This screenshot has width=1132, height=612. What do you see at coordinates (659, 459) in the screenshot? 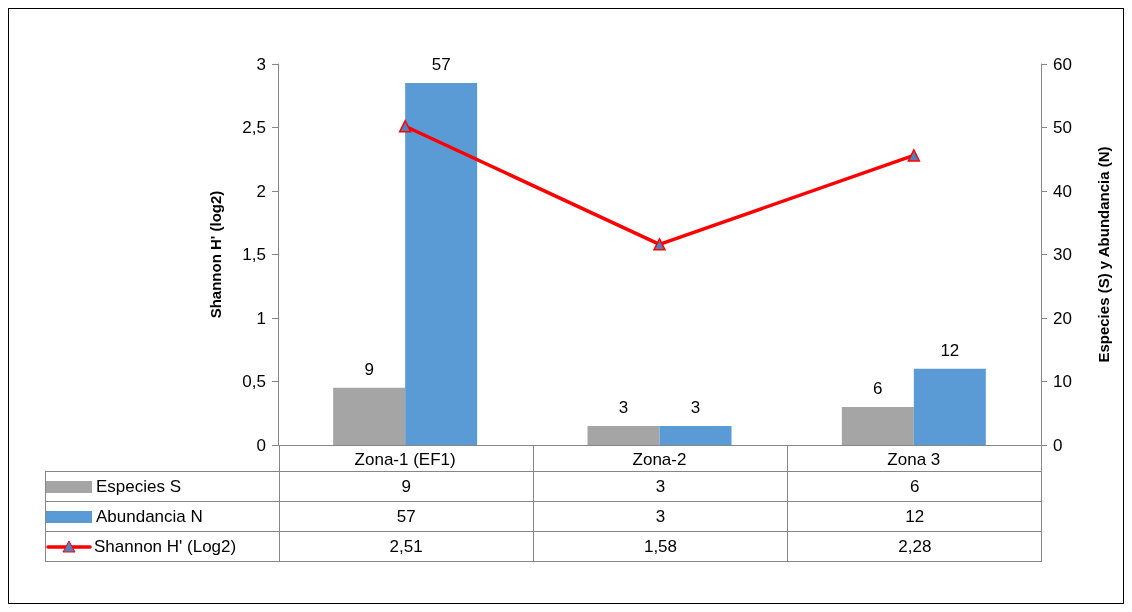
I see `x-tick-label: Zona-2` at bounding box center [659, 459].